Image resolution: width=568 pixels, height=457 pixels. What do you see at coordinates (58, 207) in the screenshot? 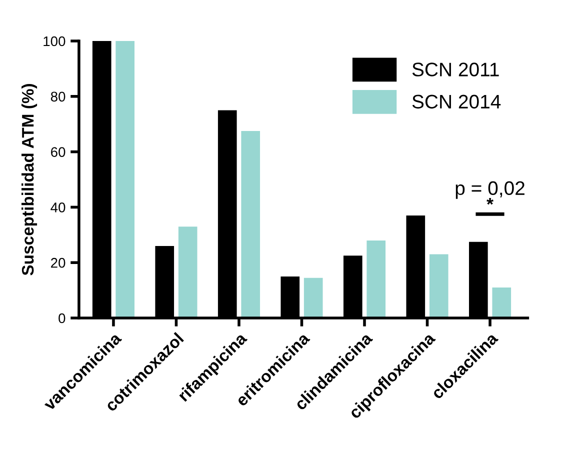
I see `y-tick-label: 40` at bounding box center [58, 207].